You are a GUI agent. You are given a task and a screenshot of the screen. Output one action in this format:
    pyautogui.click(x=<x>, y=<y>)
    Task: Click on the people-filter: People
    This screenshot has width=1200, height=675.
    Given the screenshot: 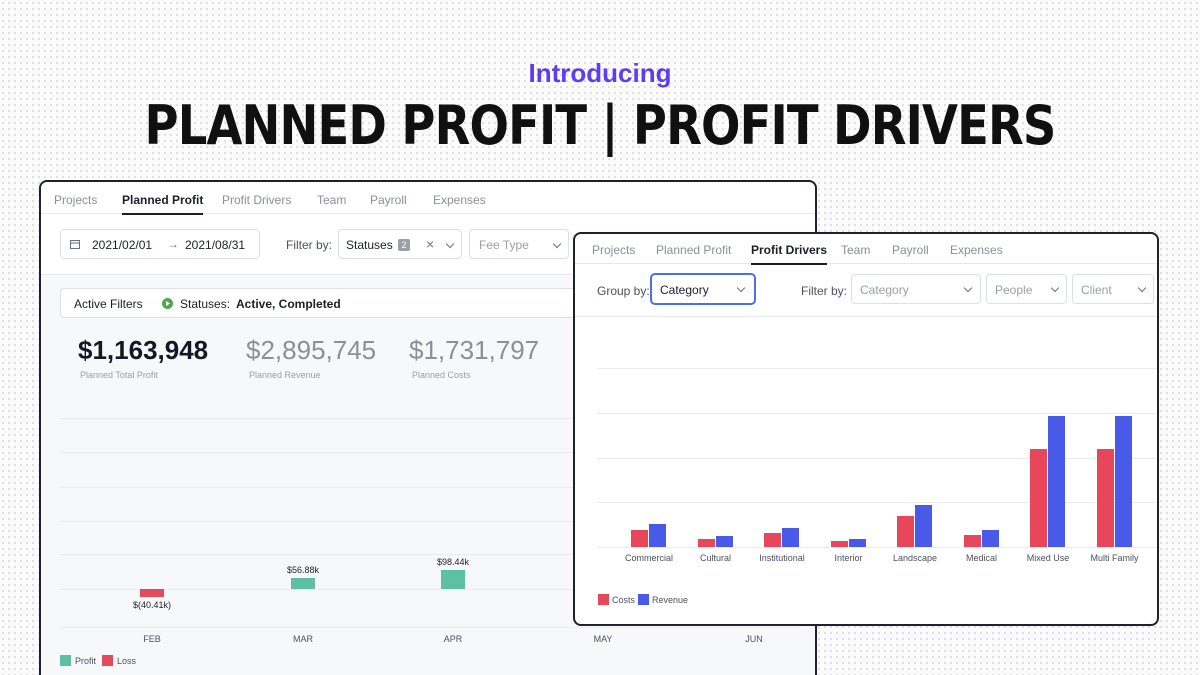 What is the action you would take?
    pyautogui.click(x=1026, y=289)
    